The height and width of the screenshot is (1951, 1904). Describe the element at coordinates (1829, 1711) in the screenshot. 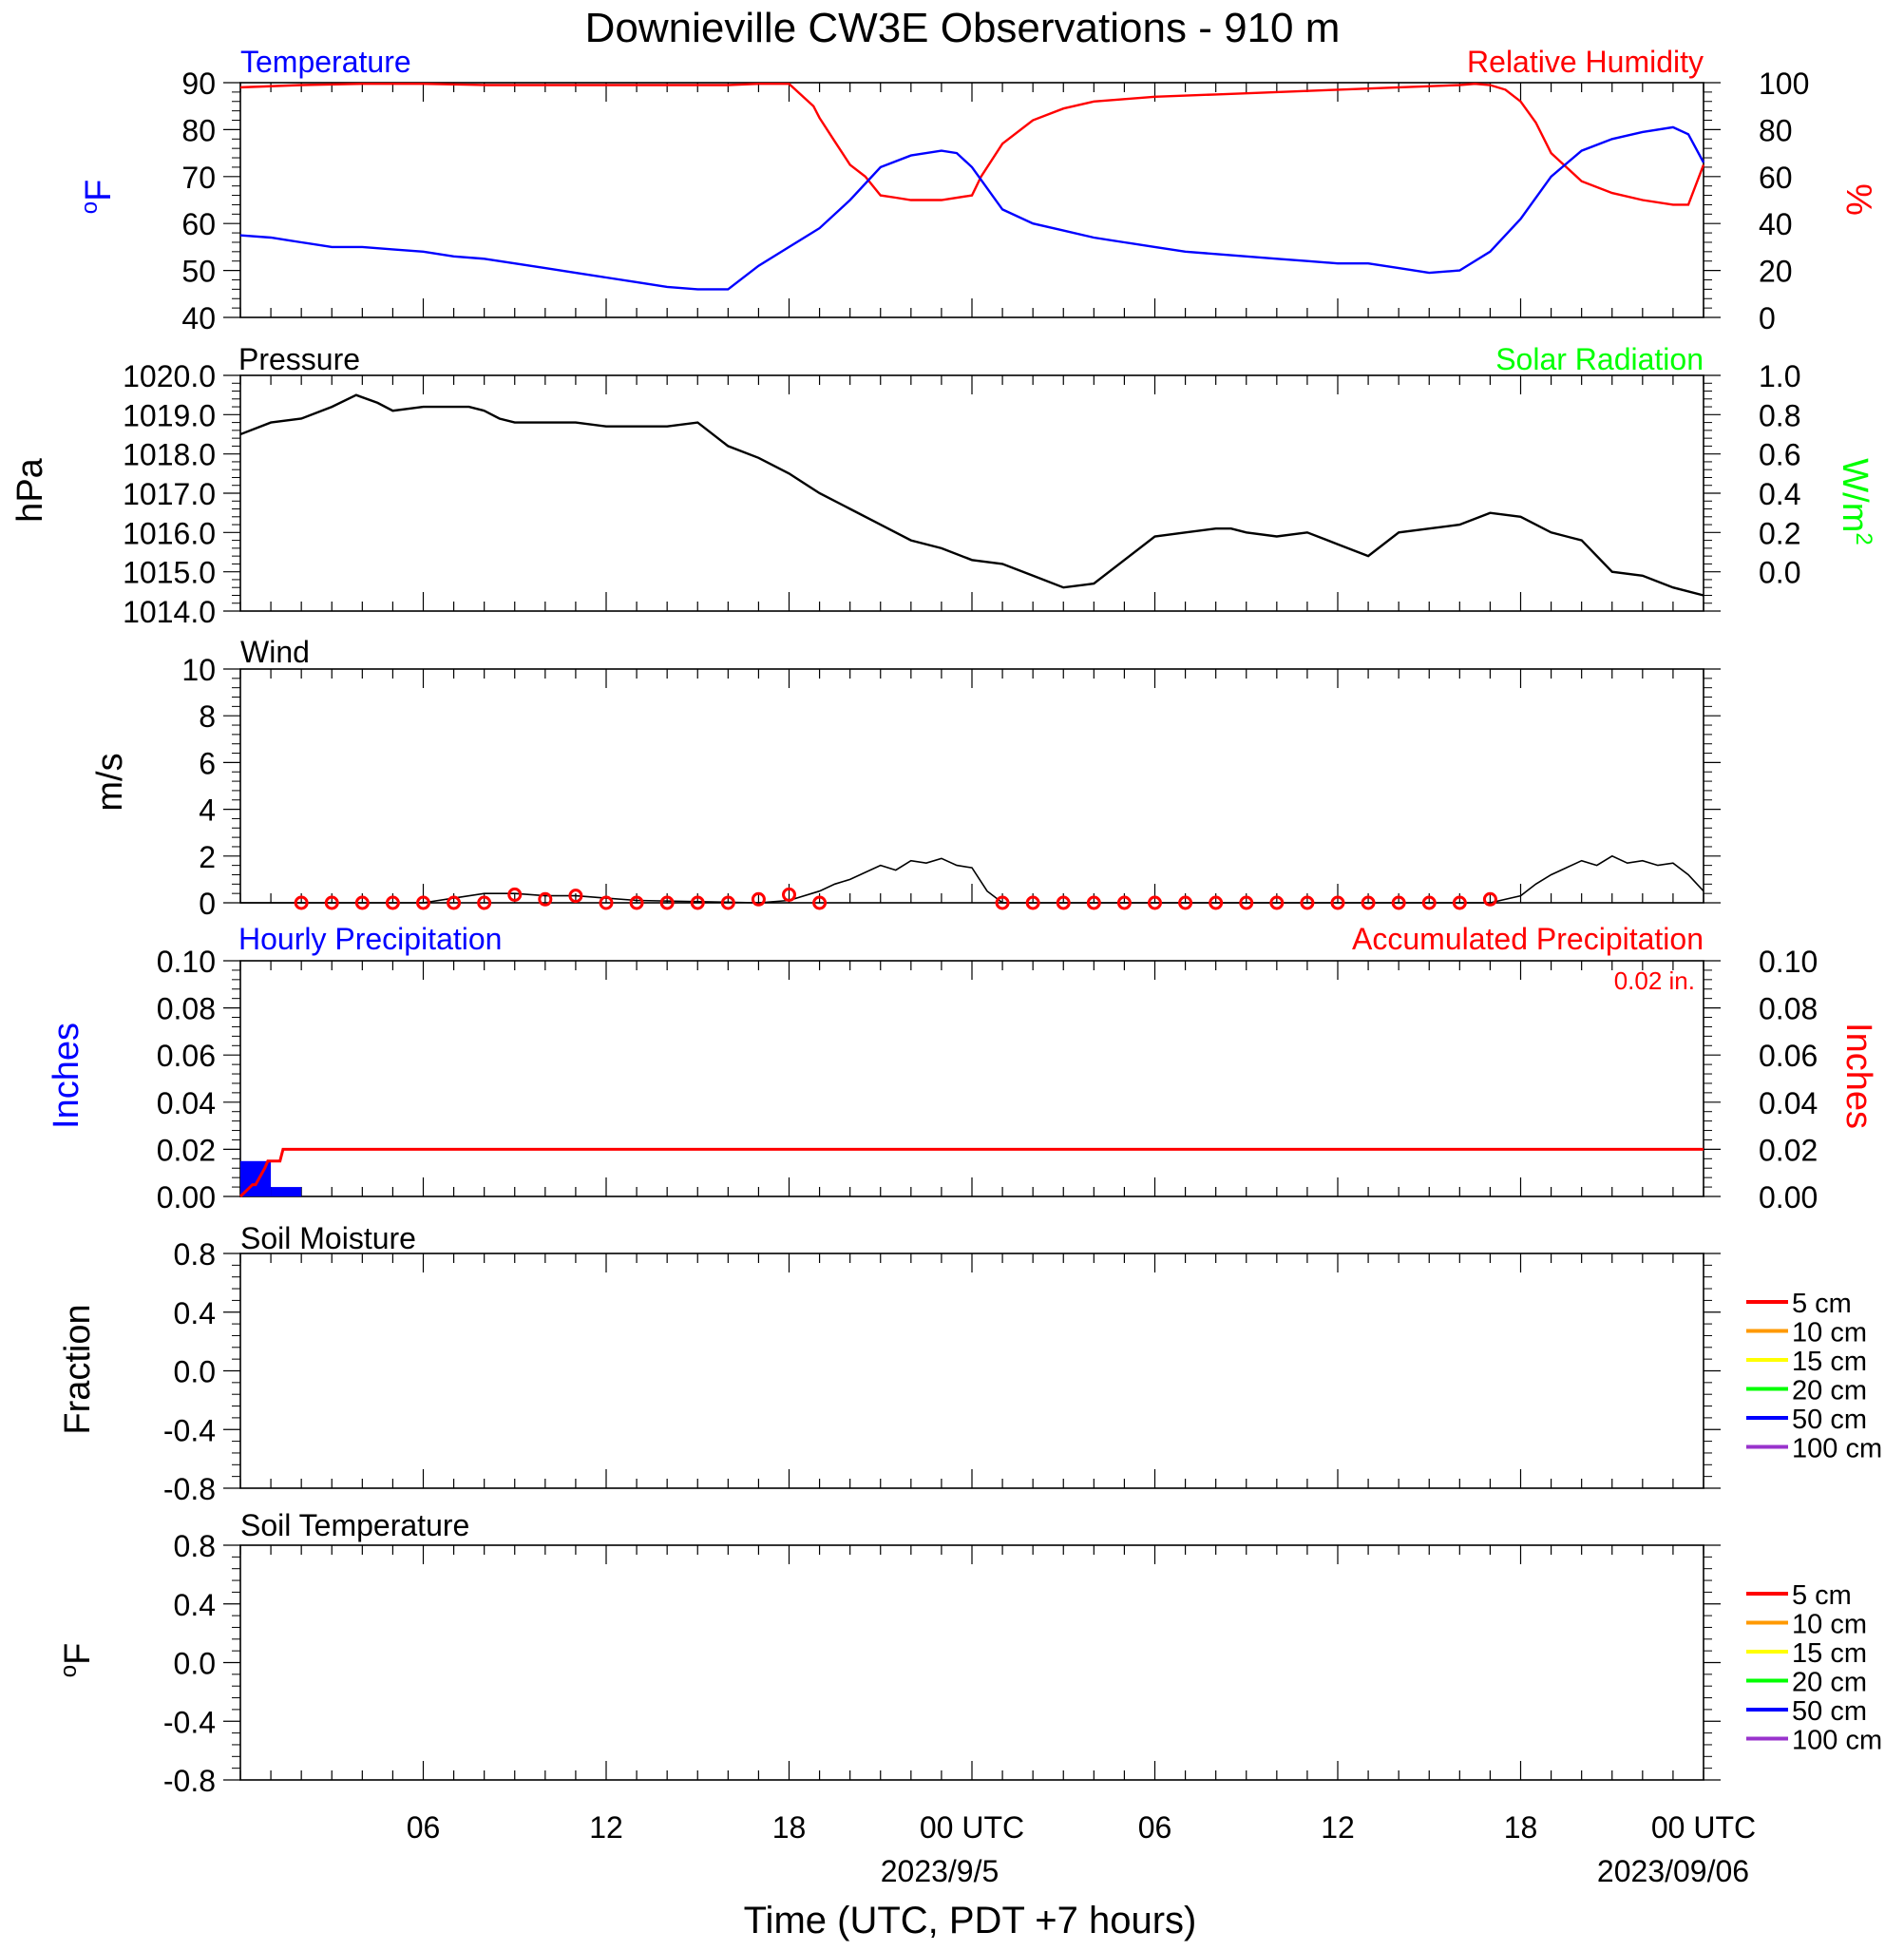

I see `soil-temperature-legend-label: 50 cm` at that location.